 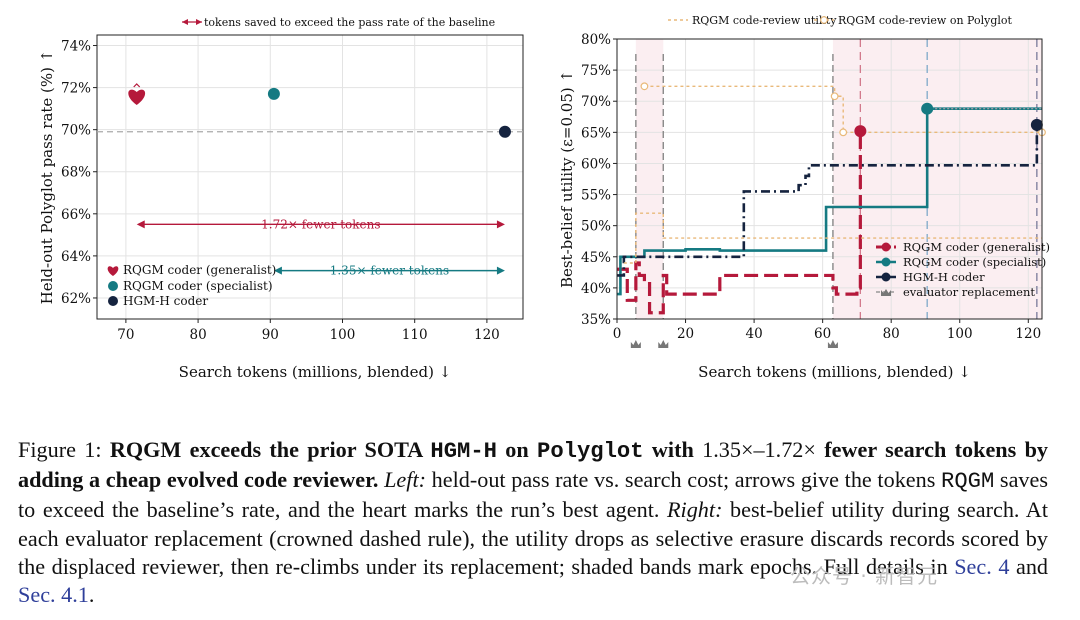 I want to click on x-tick-label: 40, so click(x=754, y=334).